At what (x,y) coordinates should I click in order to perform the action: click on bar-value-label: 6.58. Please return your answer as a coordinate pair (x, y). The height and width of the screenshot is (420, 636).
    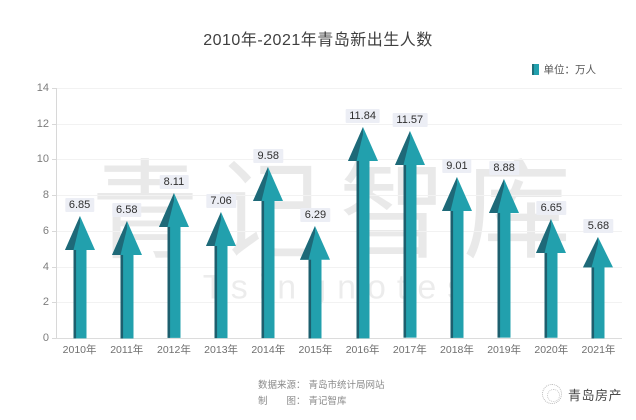
    Looking at the image, I should click on (127, 209).